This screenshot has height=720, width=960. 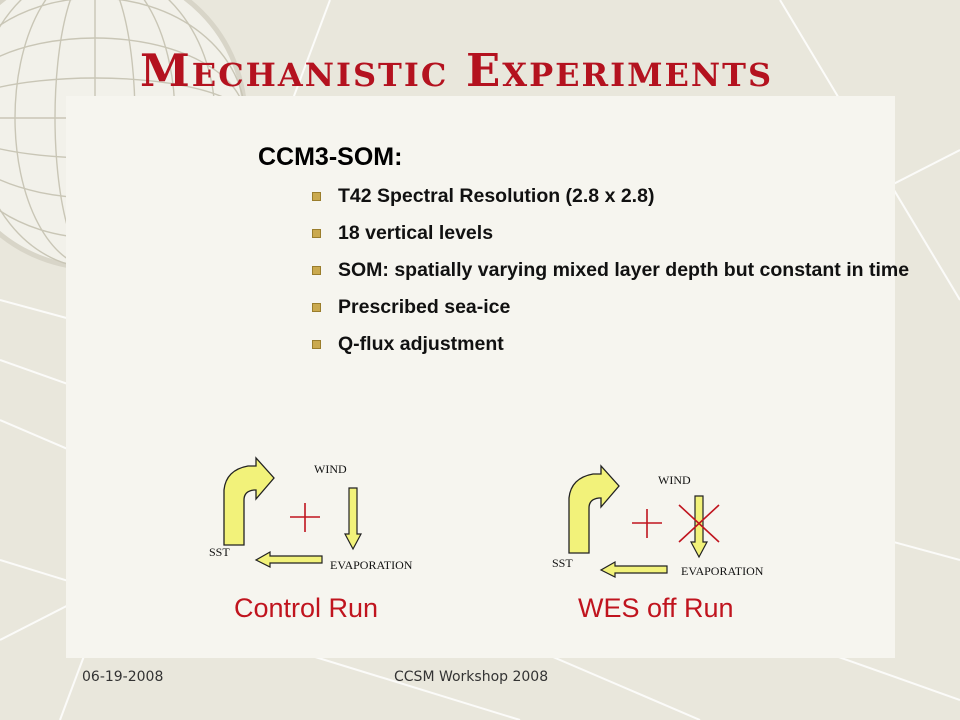 I want to click on bullet-item: T42 Spectral Resolution (2.8 x 2.8), so click(x=610, y=196).